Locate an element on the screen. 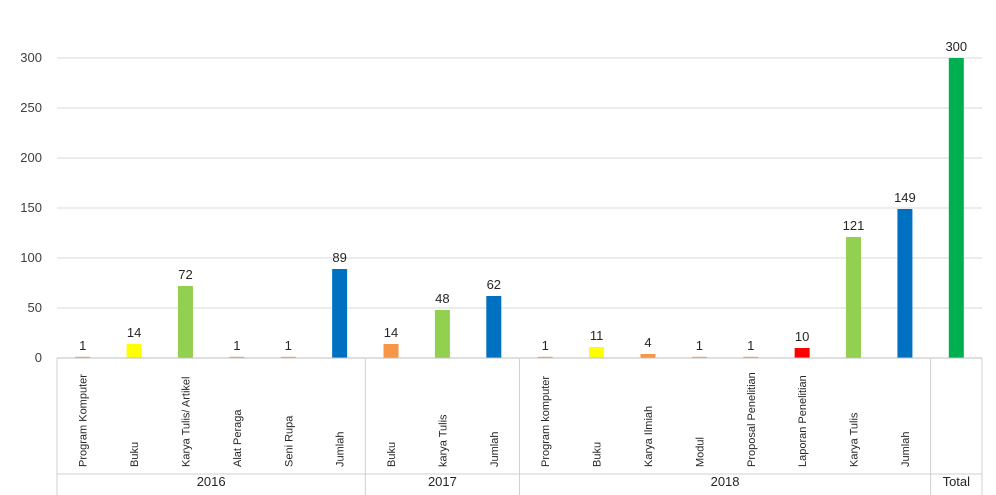 The height and width of the screenshot is (495, 996). data-label: 10 is located at coordinates (802, 336).